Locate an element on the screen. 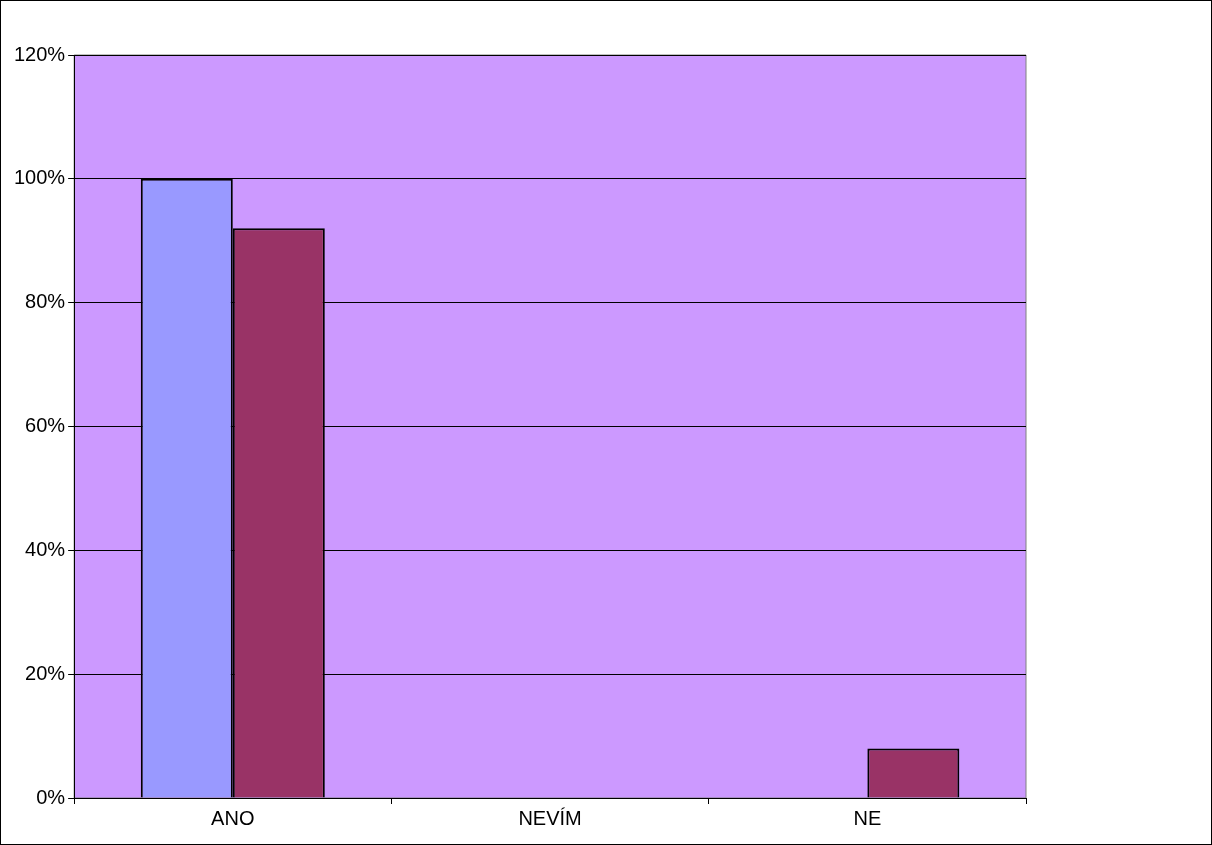 Image resolution: width=1212 pixels, height=845 pixels. x-tick-label: NEVÍM is located at coordinates (550, 817).